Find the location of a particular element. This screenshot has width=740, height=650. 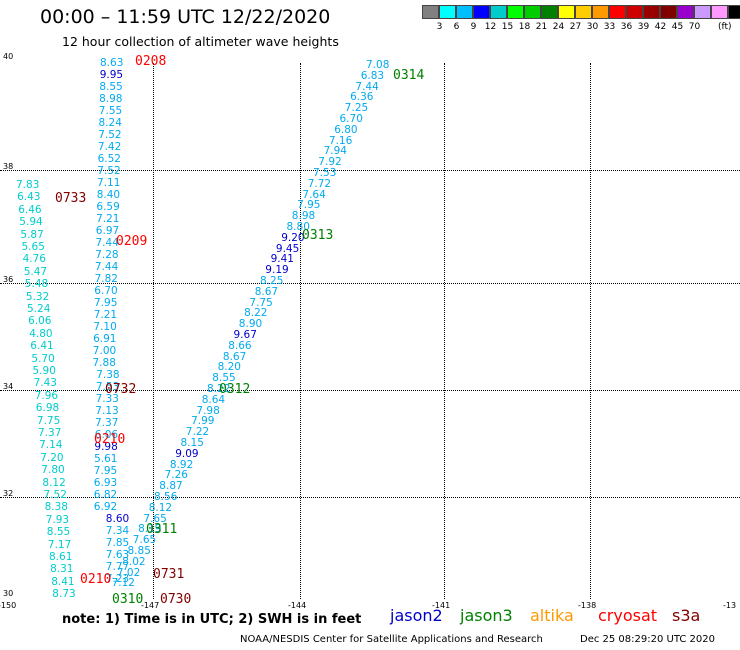

wave-value: 5.70 is located at coordinates (43, 358).